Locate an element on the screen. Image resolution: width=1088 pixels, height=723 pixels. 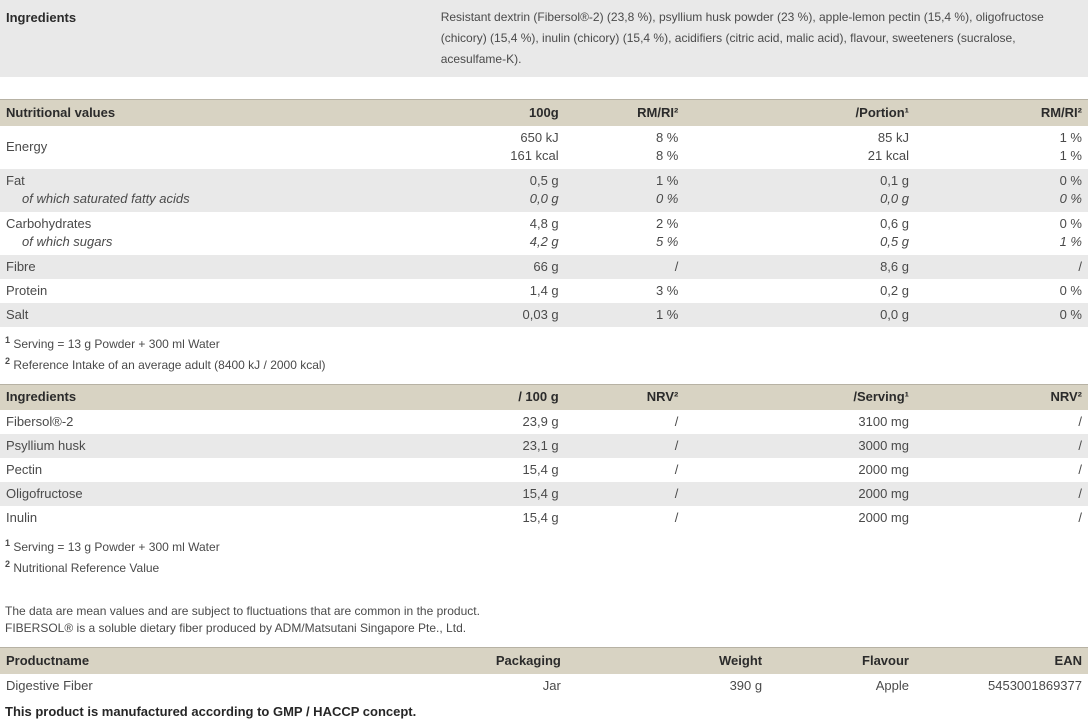
ingredient-row-inulin: Inulin 15,4 g / 2000 mg / is located at coordinates (544, 518).